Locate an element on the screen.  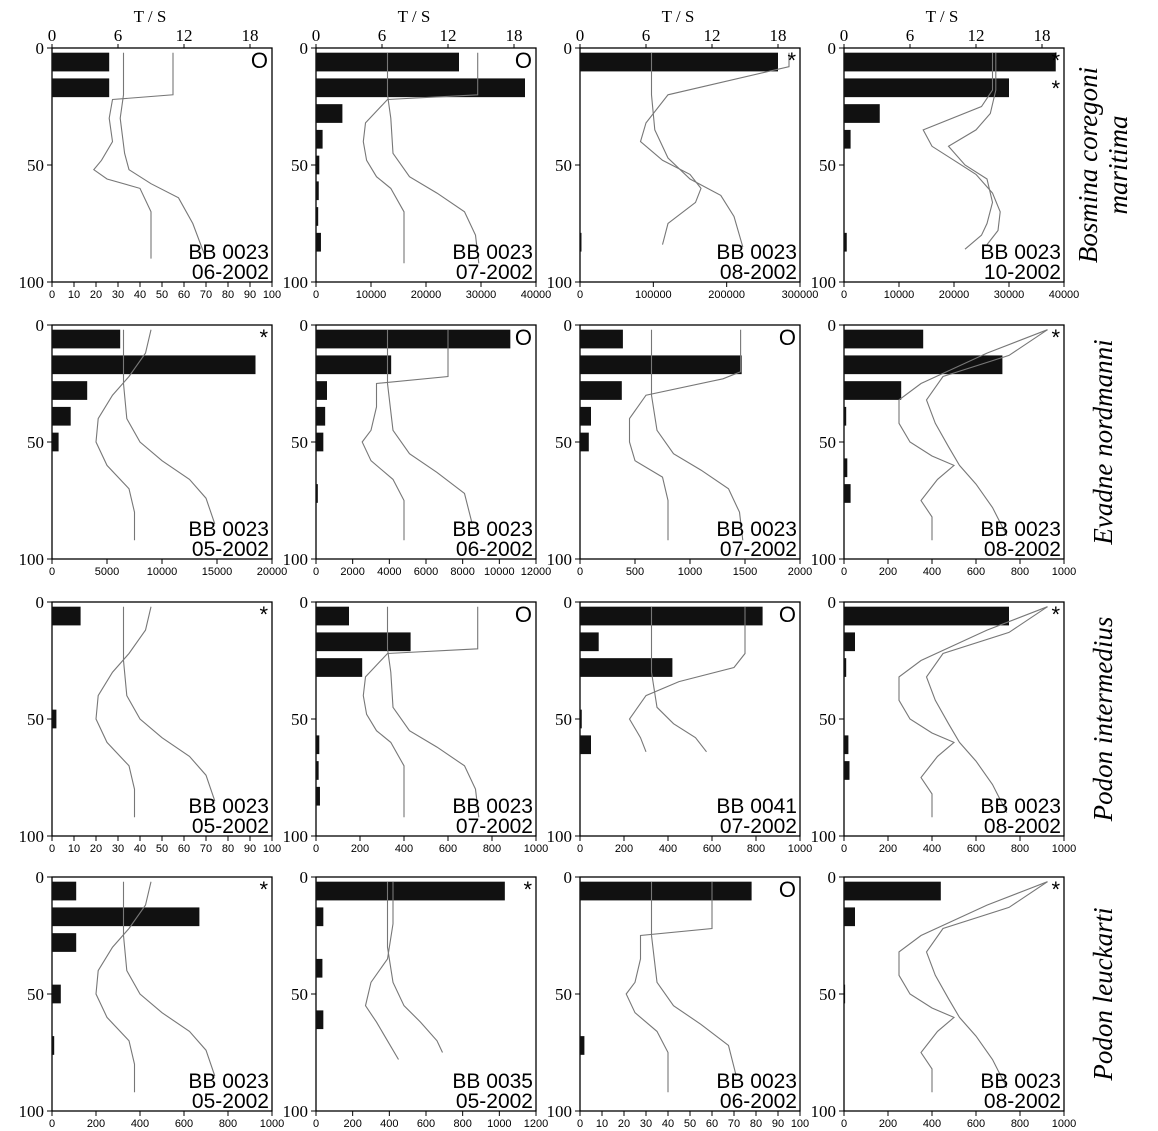
x-tick-label: 300000 is located at coordinates (800, 295).